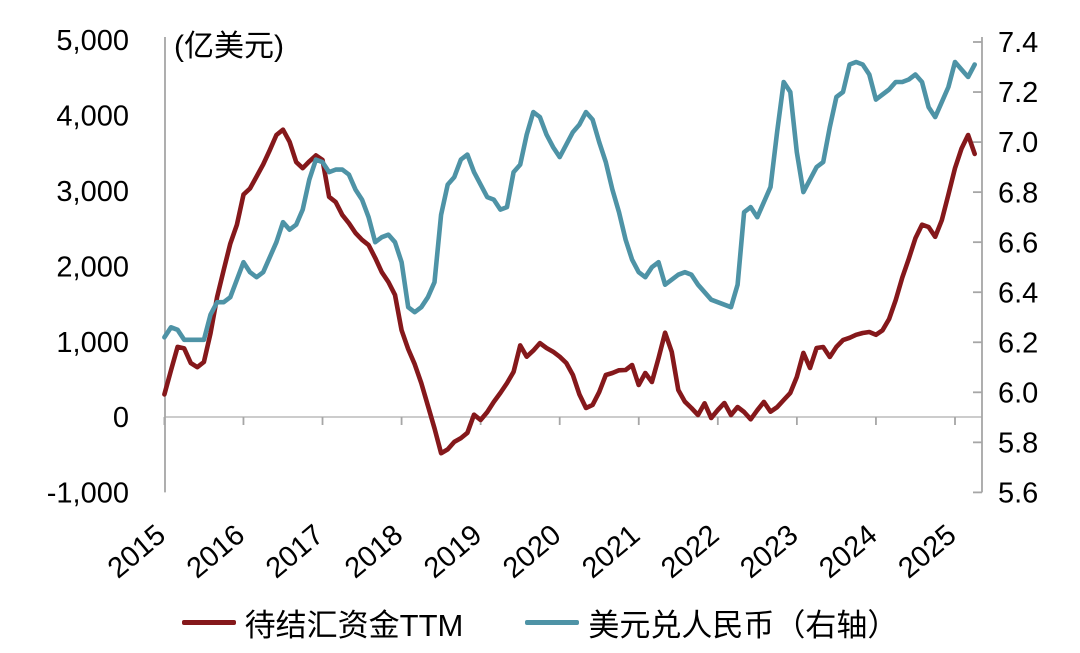  I want to click on left-axis-tick-label: 5,000, so click(92, 41).